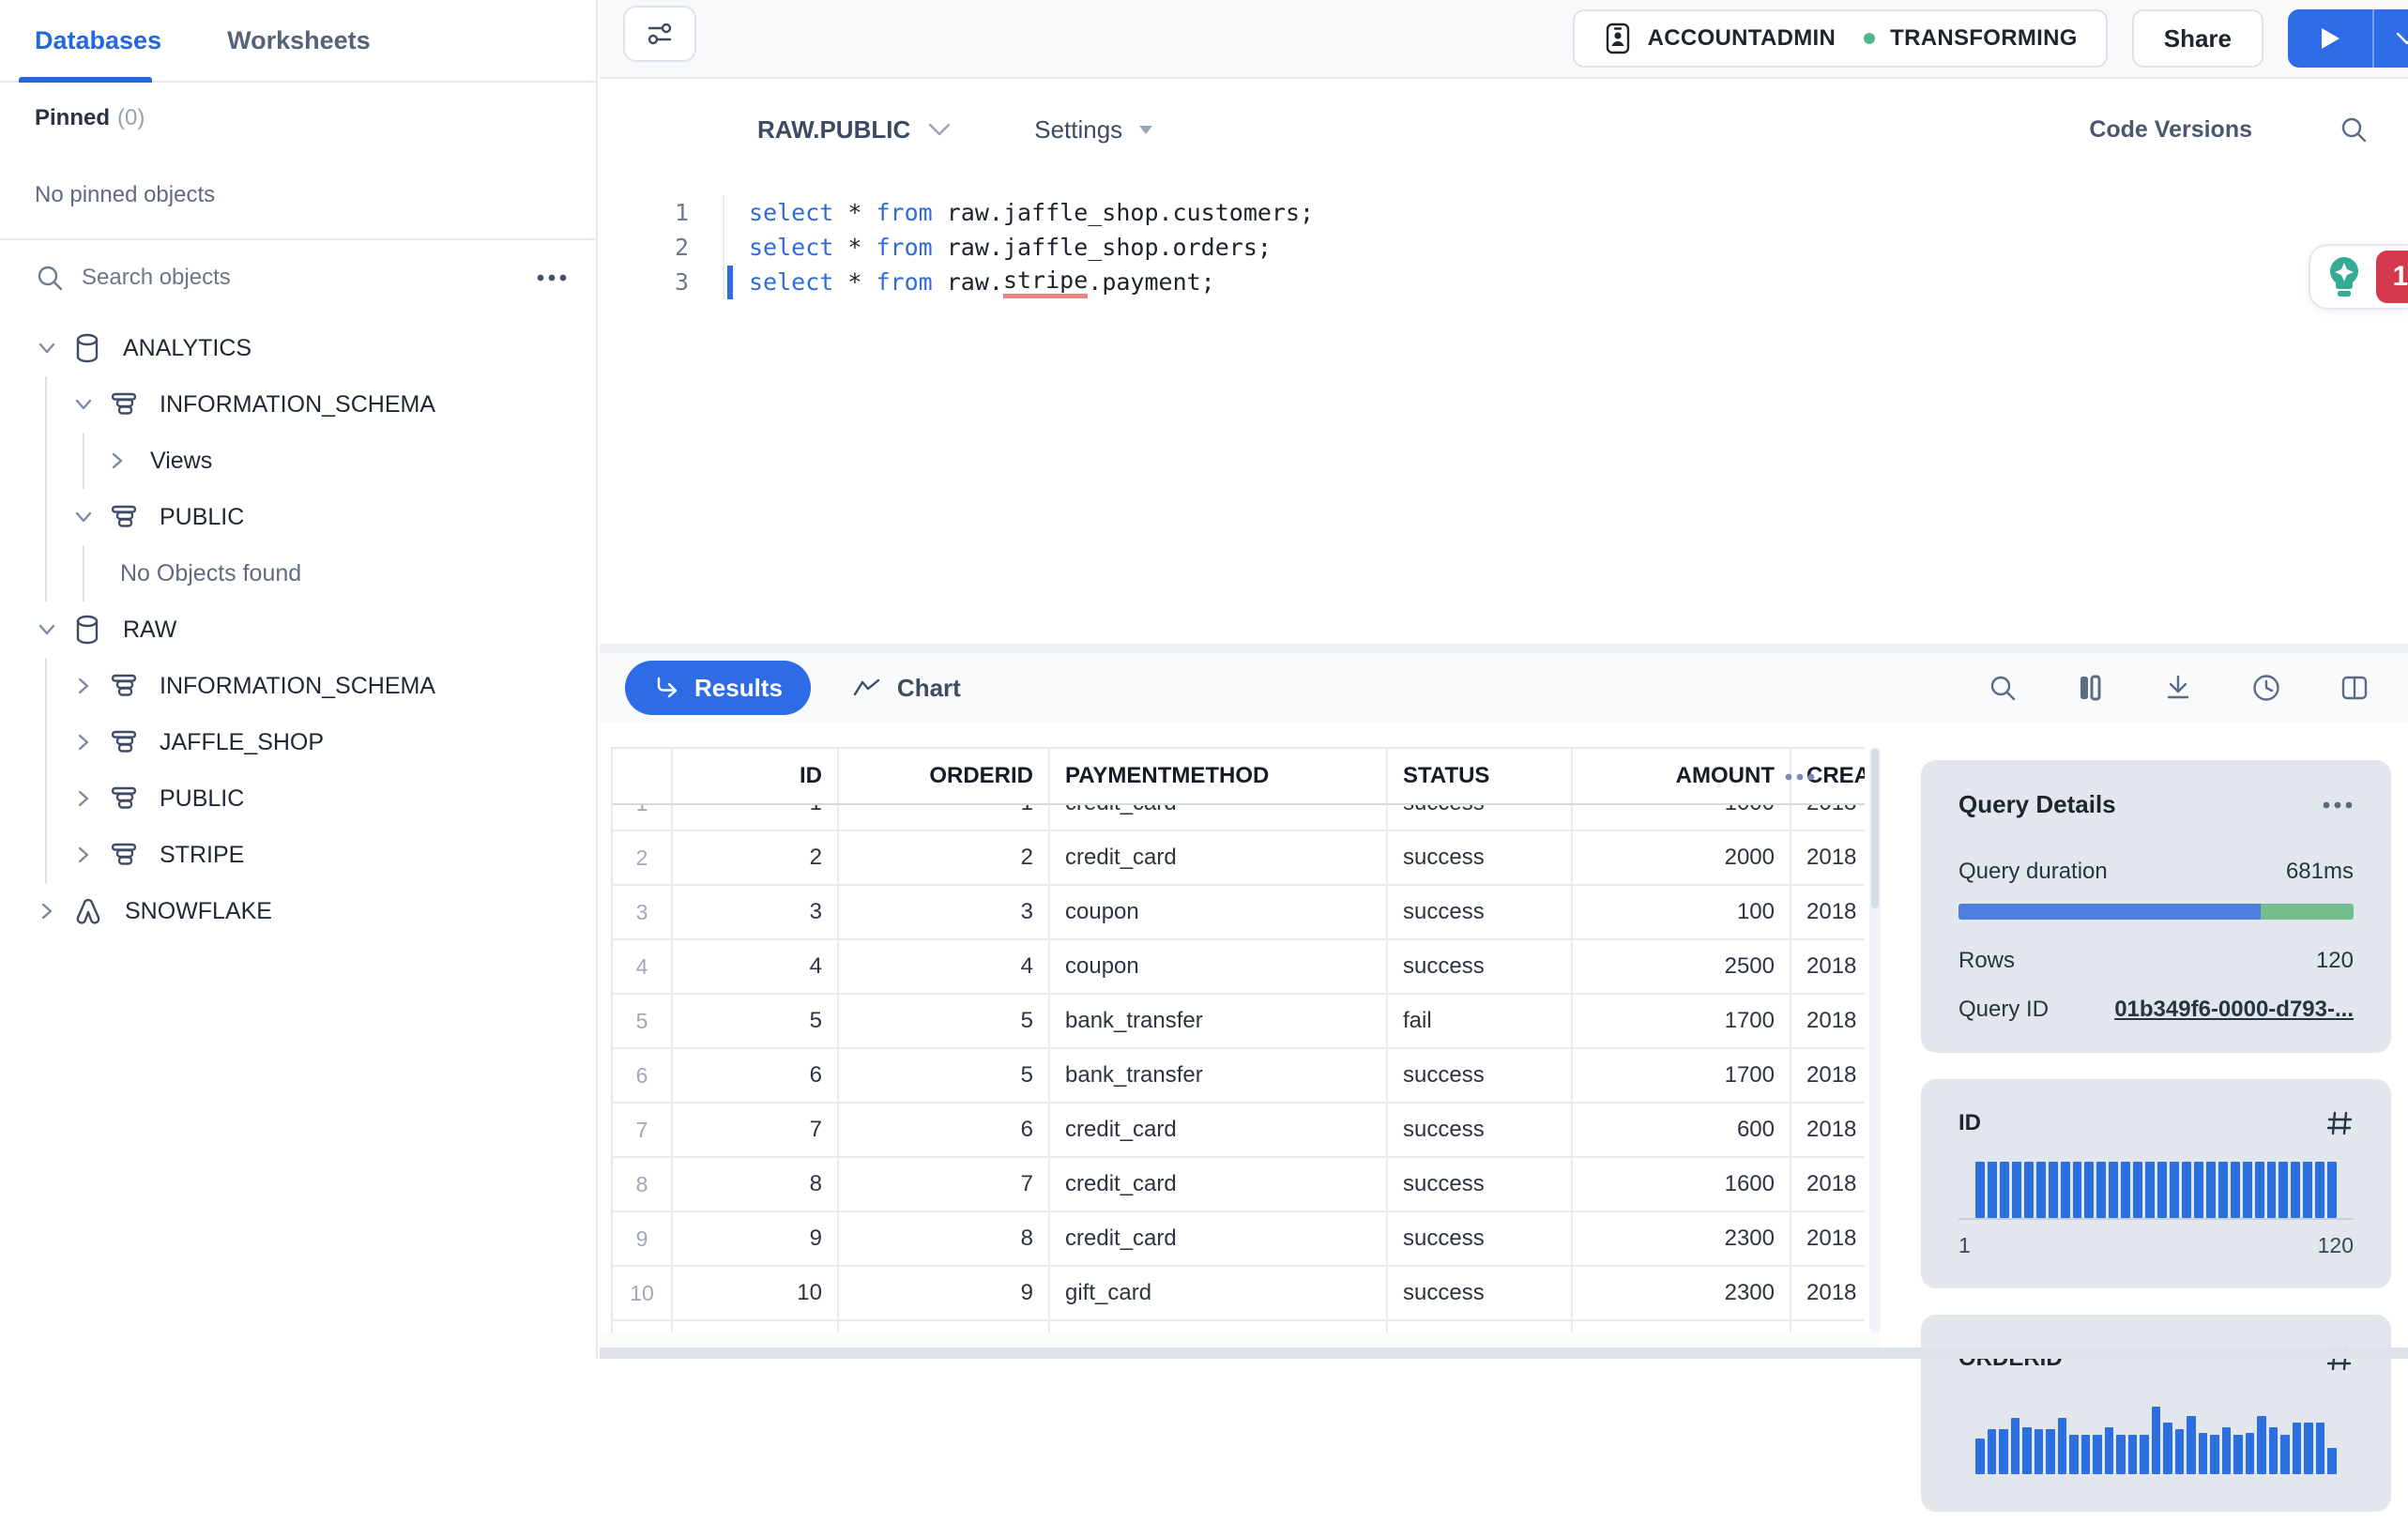 The height and width of the screenshot is (1538, 2408). Describe the element at coordinates (1504, 1353) in the screenshot. I see `horizontal-scrollbar` at that location.